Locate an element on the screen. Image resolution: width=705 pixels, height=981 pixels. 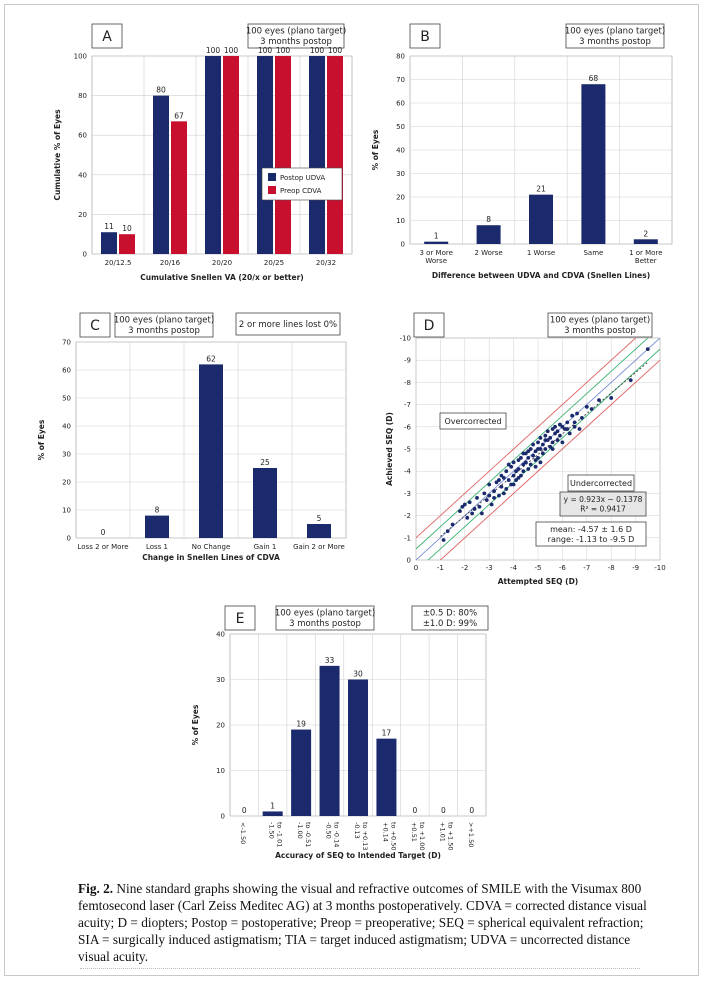
panel-d-stats-box-text: mean: -4.57 ± 1.6 D is located at coordinates (591, 529).